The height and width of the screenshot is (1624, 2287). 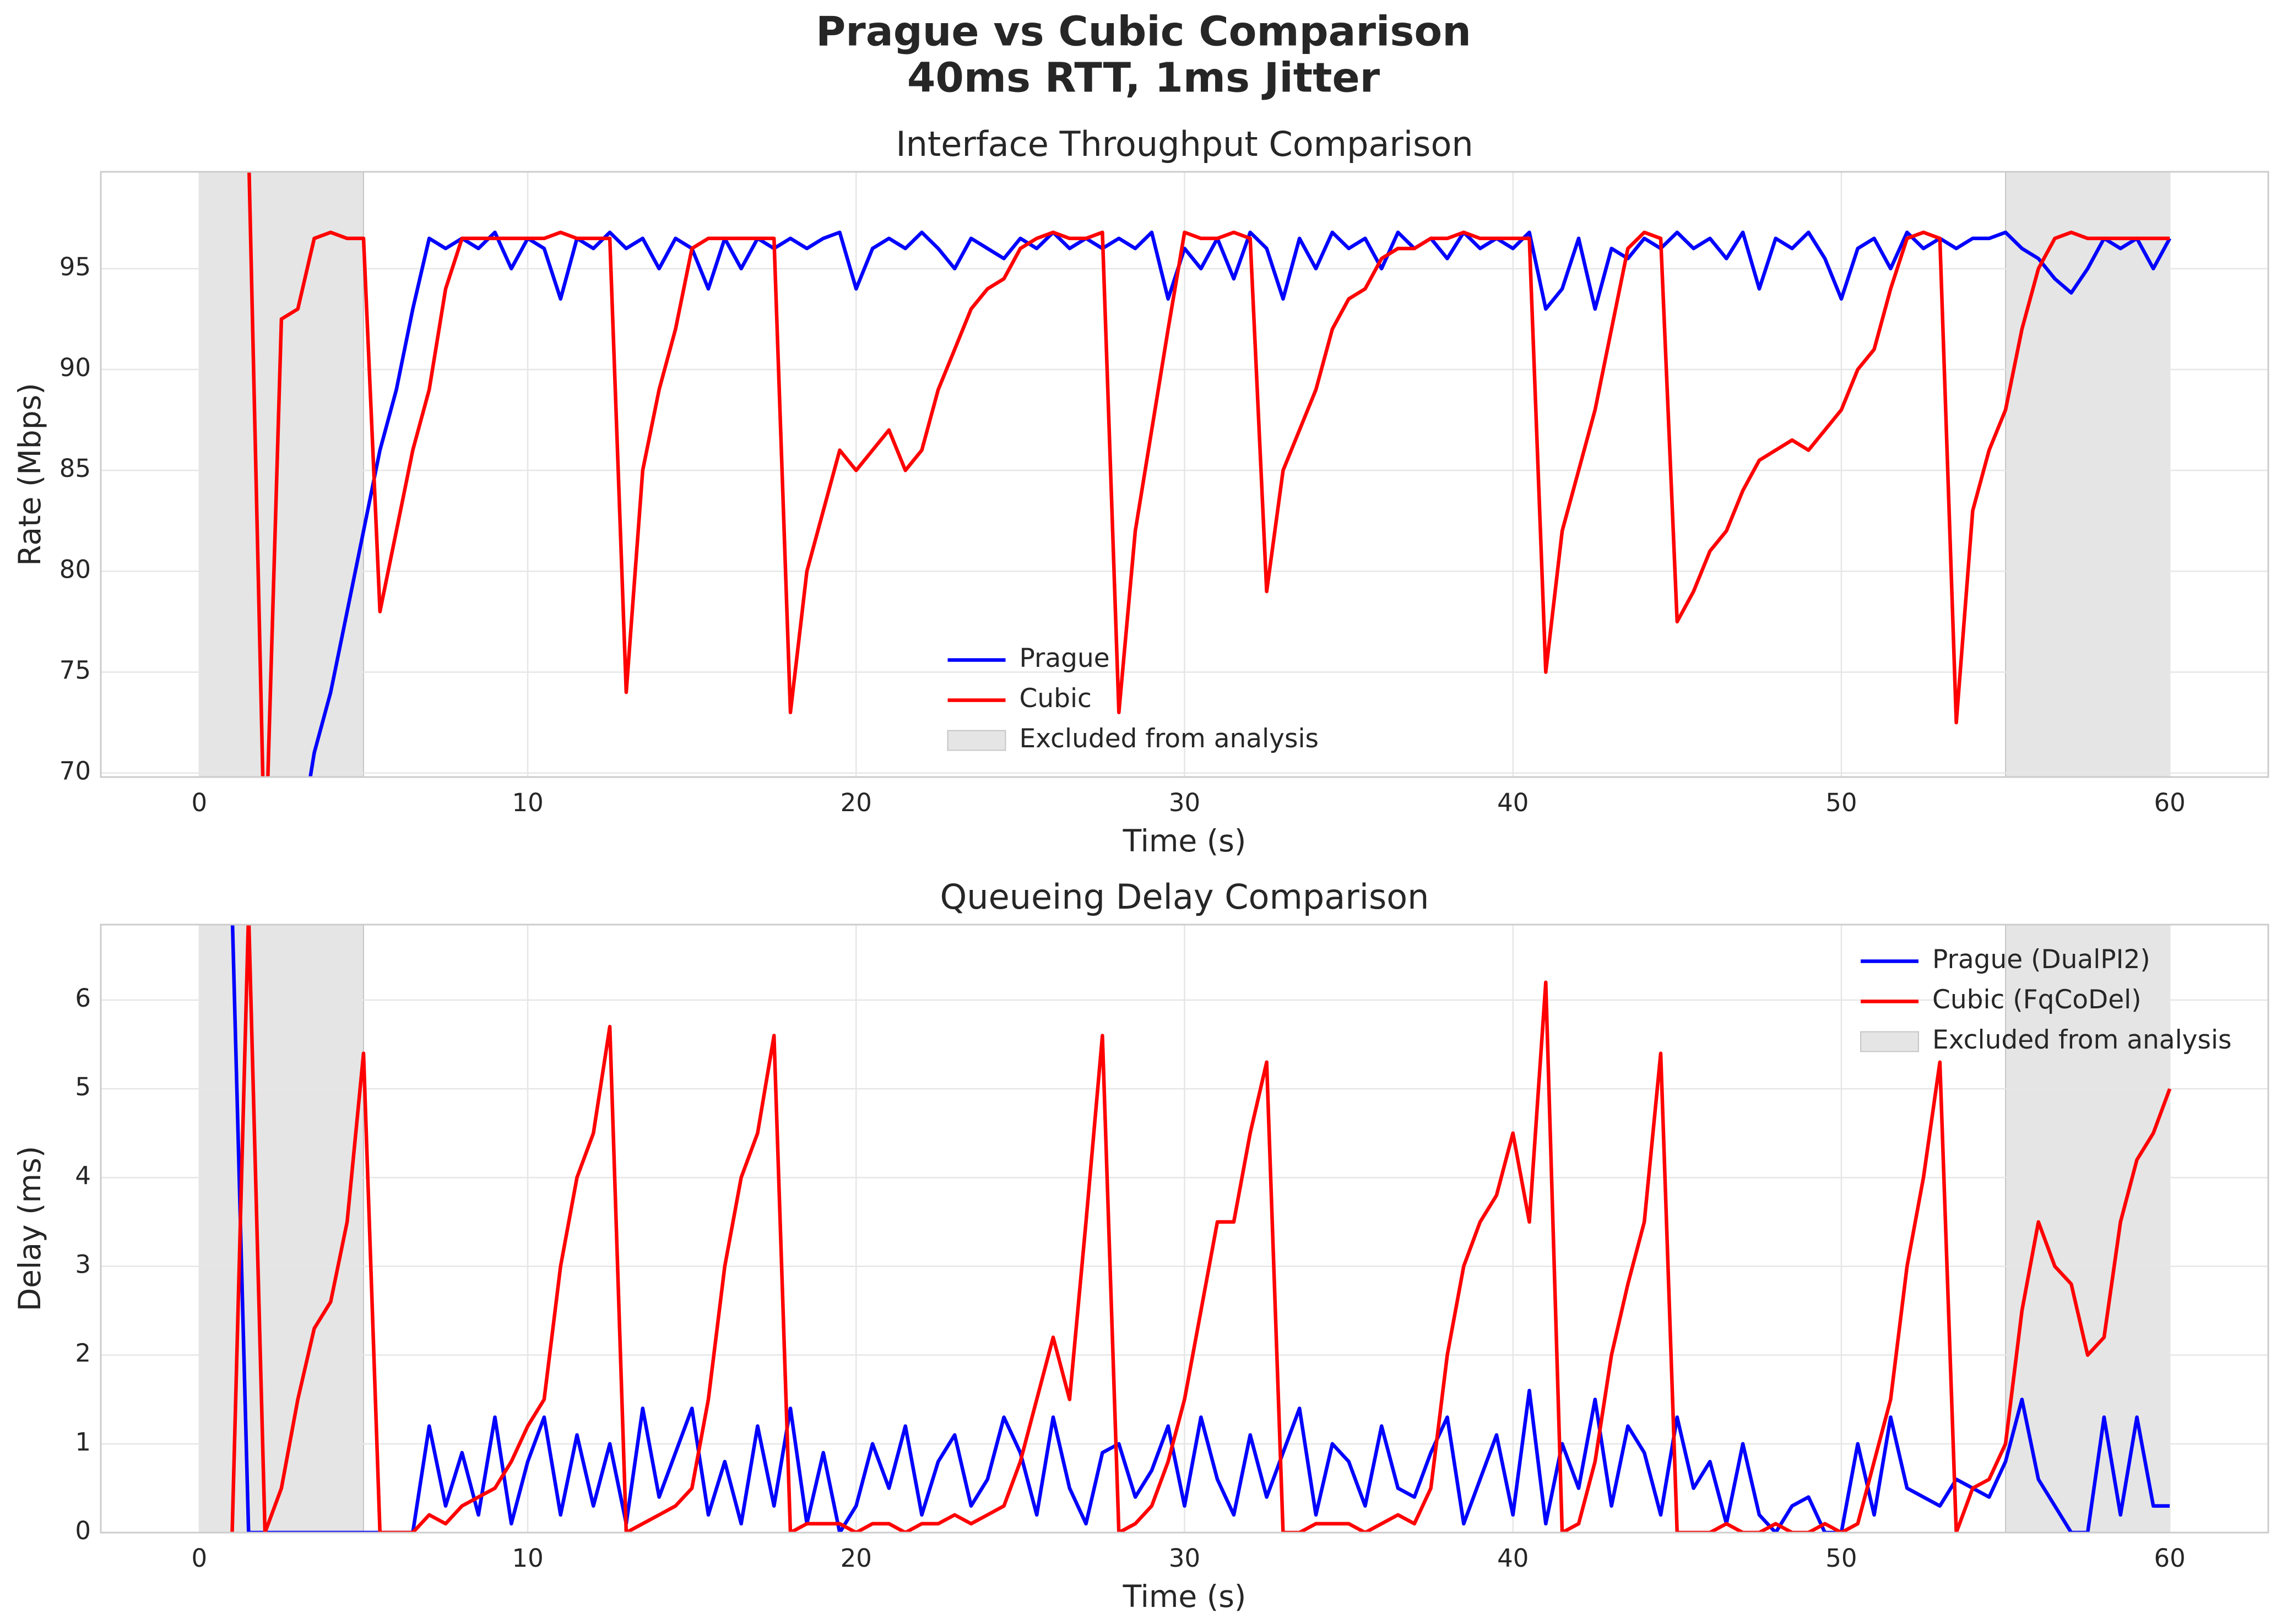 I want to click on y-tick-label: 1, so click(x=83, y=1442).